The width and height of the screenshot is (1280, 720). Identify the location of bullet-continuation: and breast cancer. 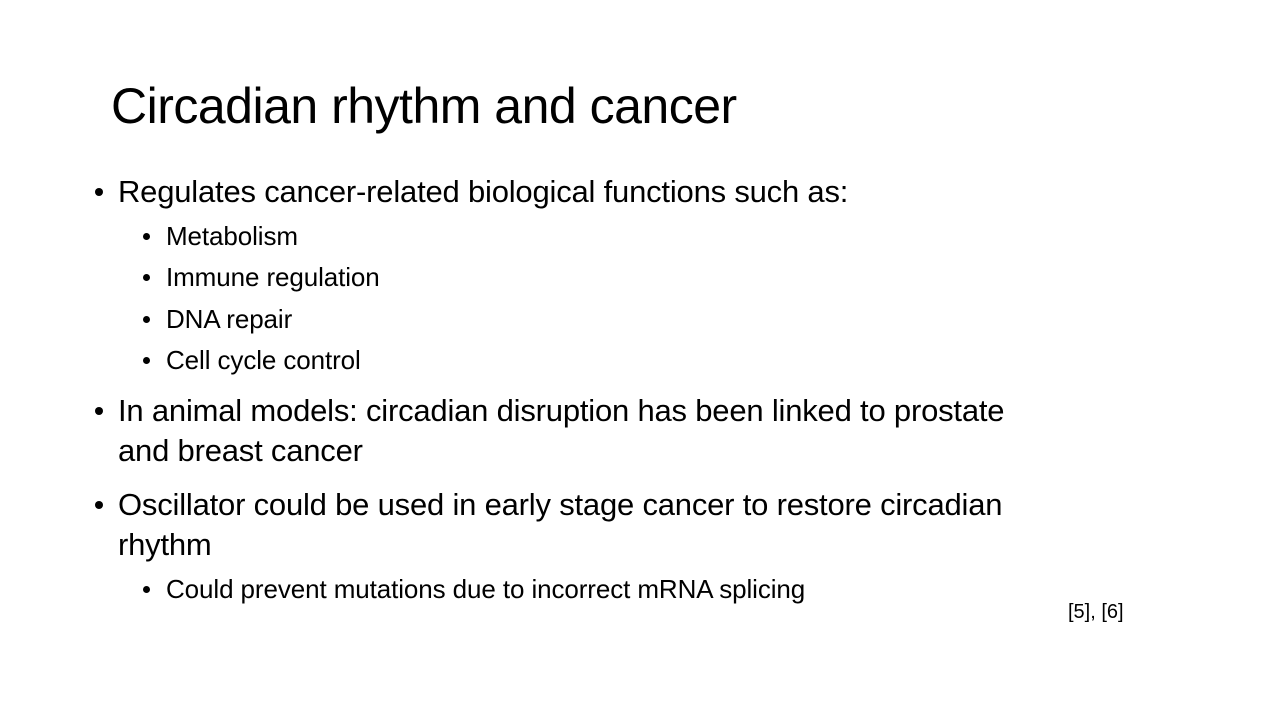
(240, 451).